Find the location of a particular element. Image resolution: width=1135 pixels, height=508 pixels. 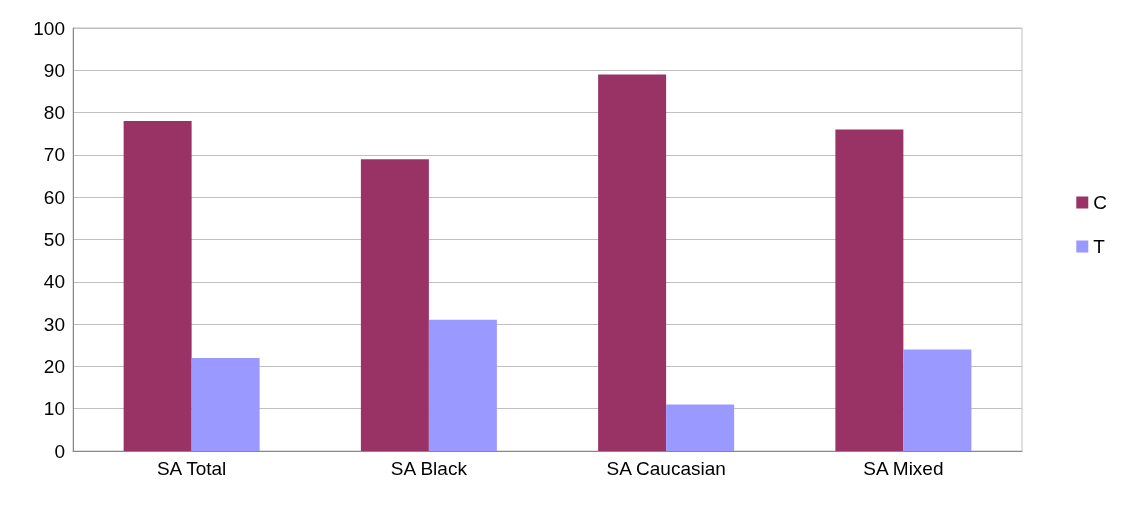

y-tick-label: 80 is located at coordinates (54, 113).